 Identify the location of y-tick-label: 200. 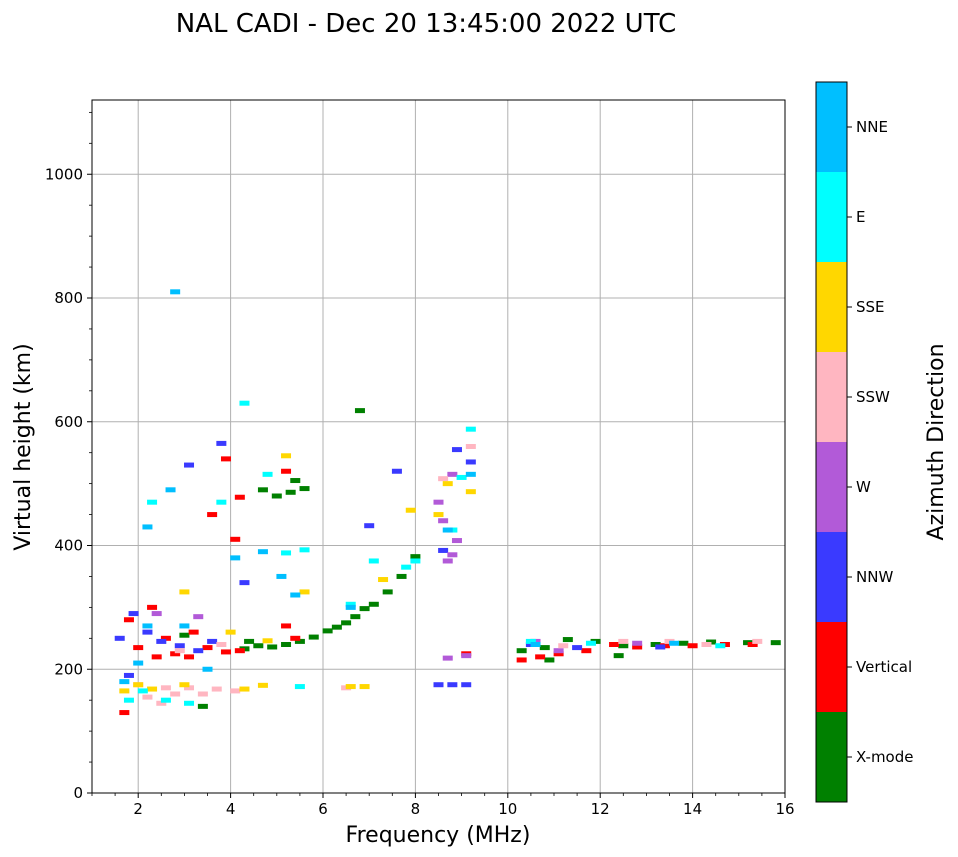
(68, 669).